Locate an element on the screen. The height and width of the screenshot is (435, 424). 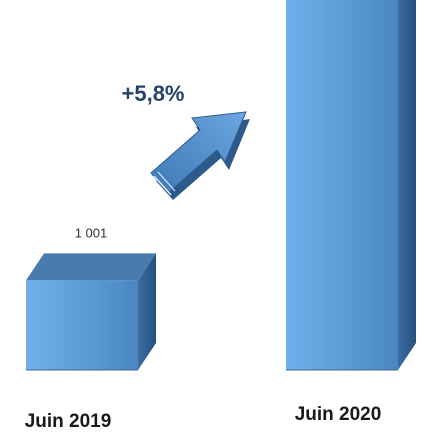
growth-arrow-icon is located at coordinates (200, 155).